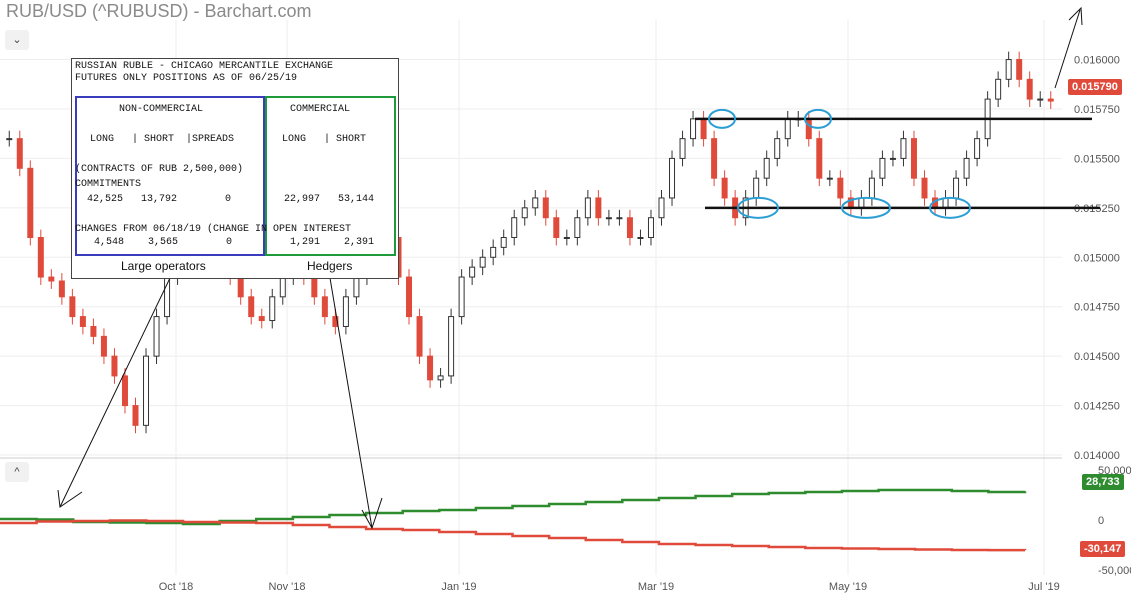  I want to click on x-tick-label: Mar '19, so click(656, 587).